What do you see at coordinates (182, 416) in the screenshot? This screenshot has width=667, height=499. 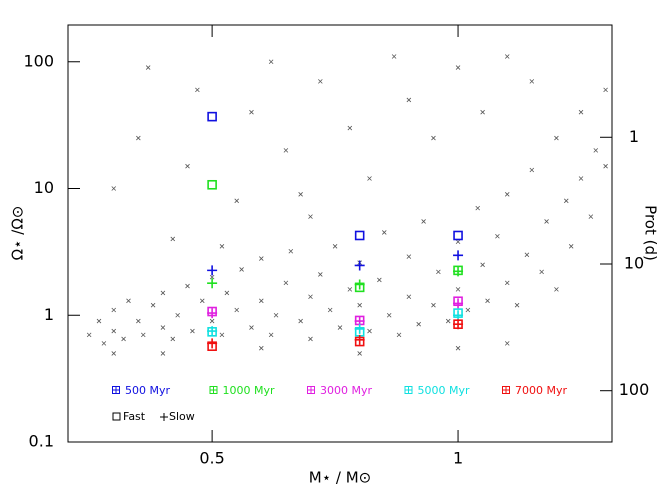 I see `legend-label: Slow` at bounding box center [182, 416].